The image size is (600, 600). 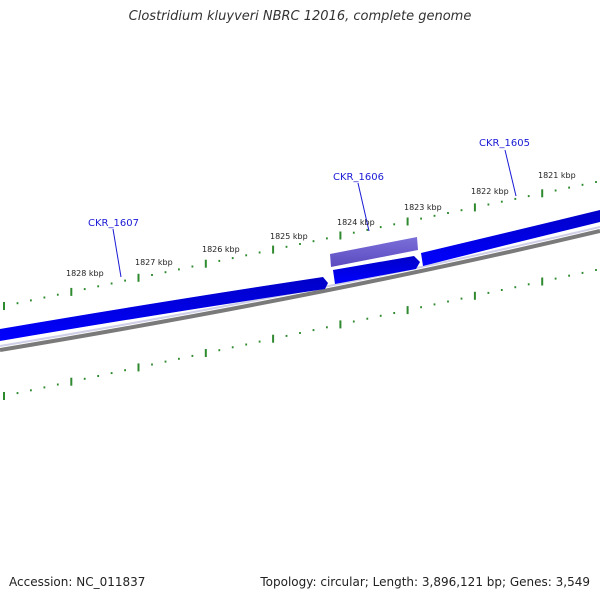 What do you see at coordinates (289, 236) in the screenshot?
I see `scale-label: 1825 kbp` at bounding box center [289, 236].